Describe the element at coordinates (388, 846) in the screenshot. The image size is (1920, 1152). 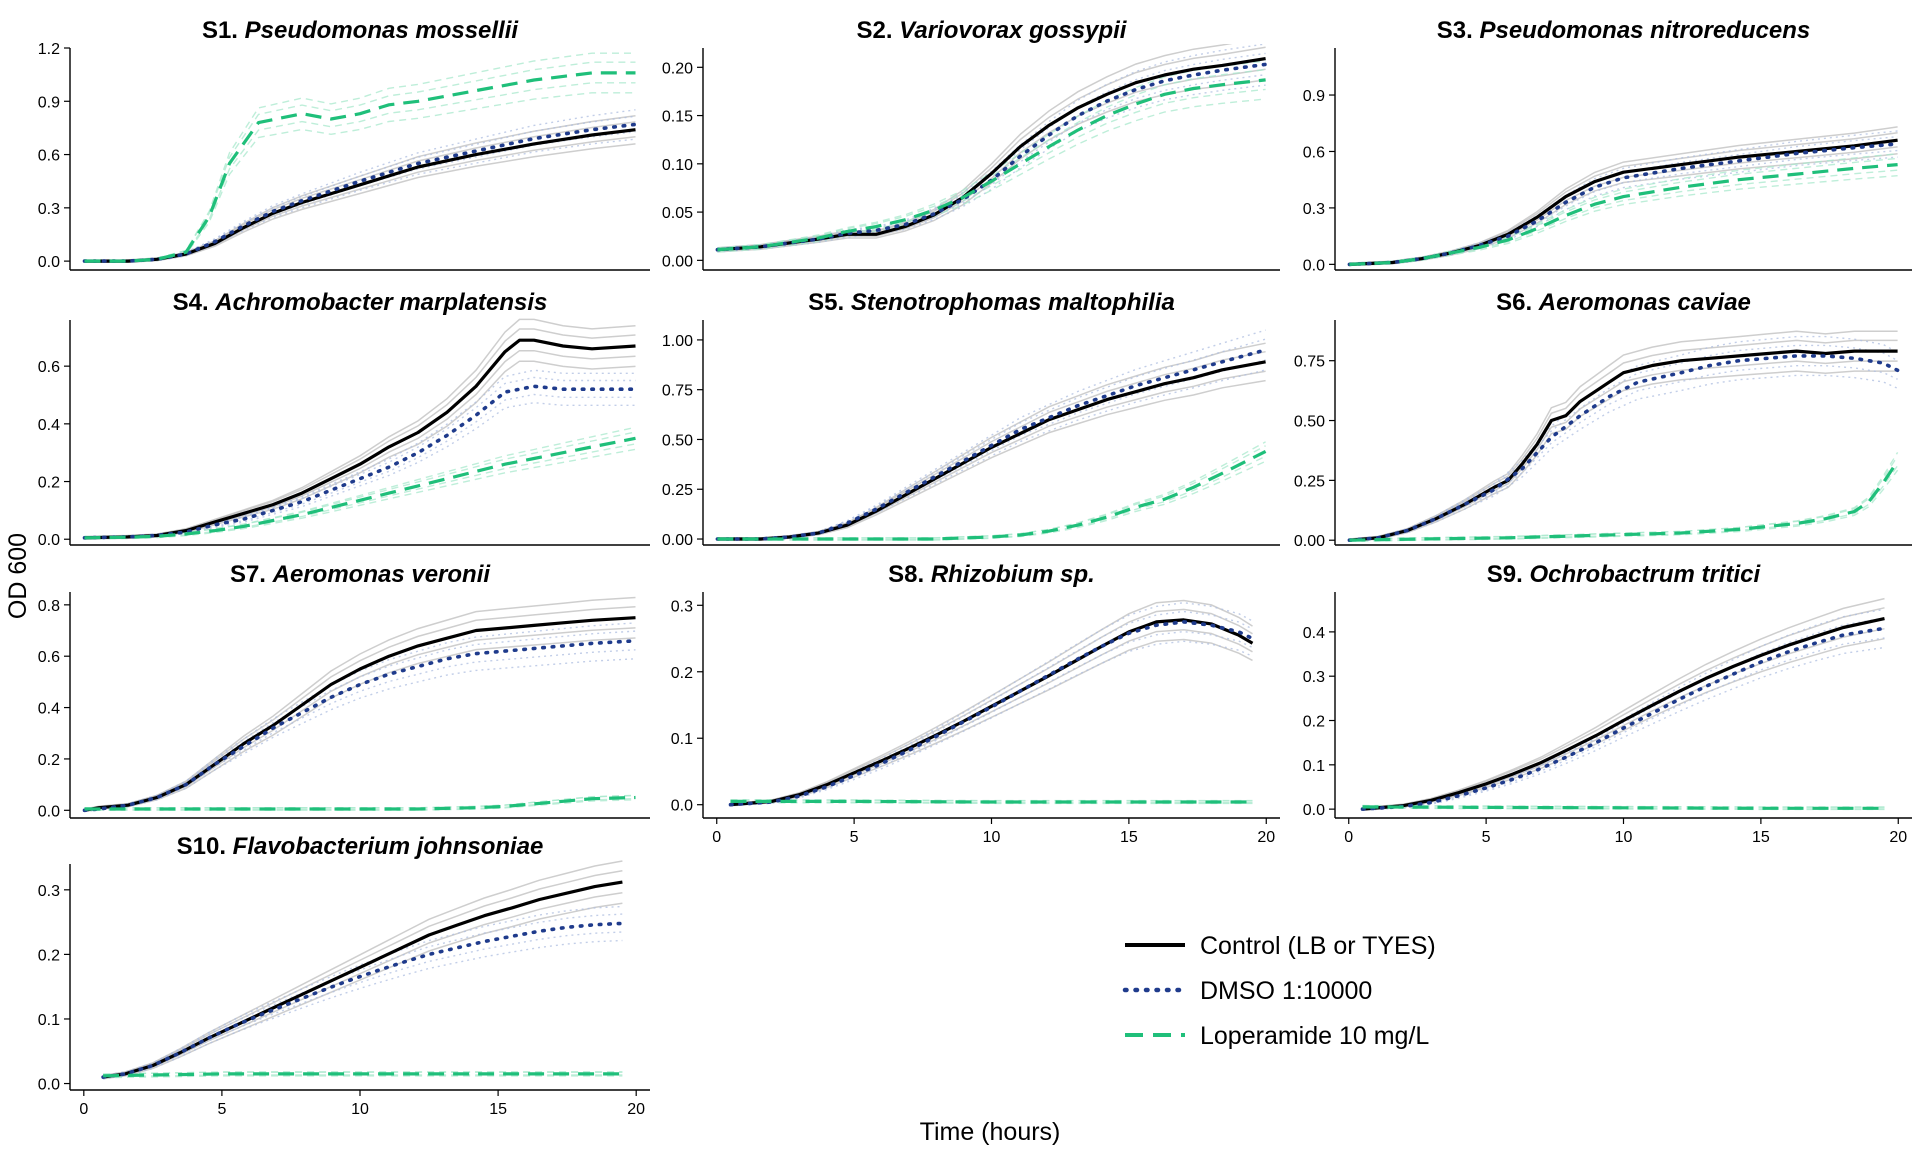
I see `panel-species: Flavobacterium johnsoniae` at that location.